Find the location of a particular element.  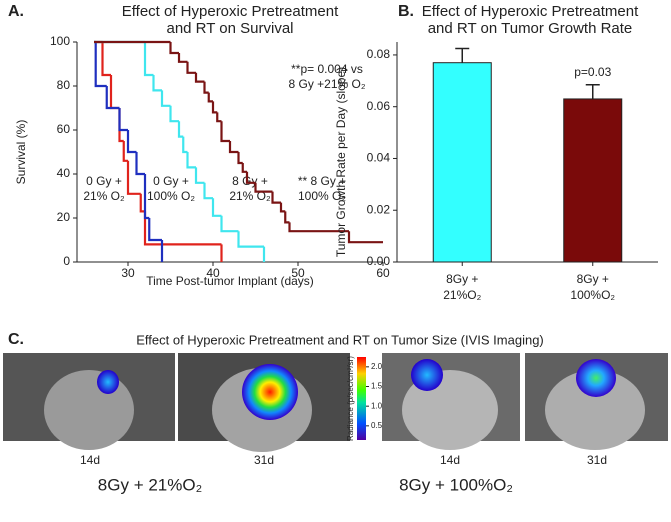

x-tick-label: 30 is located at coordinates (128, 273).